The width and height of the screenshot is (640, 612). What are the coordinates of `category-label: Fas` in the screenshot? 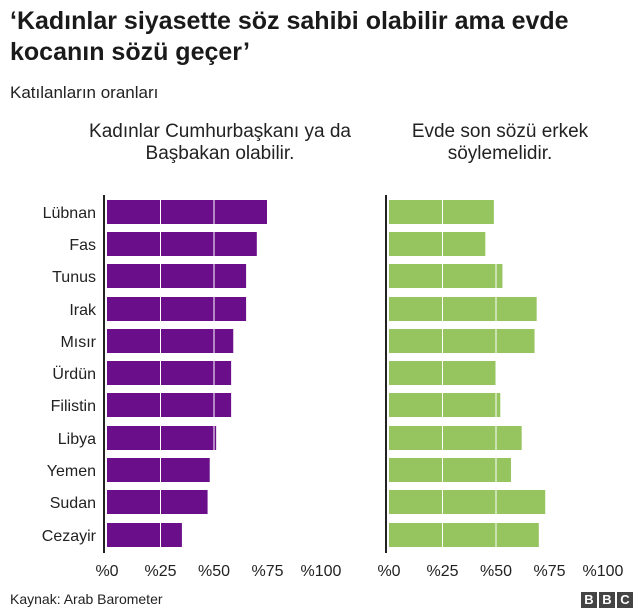 It's located at (82, 245).